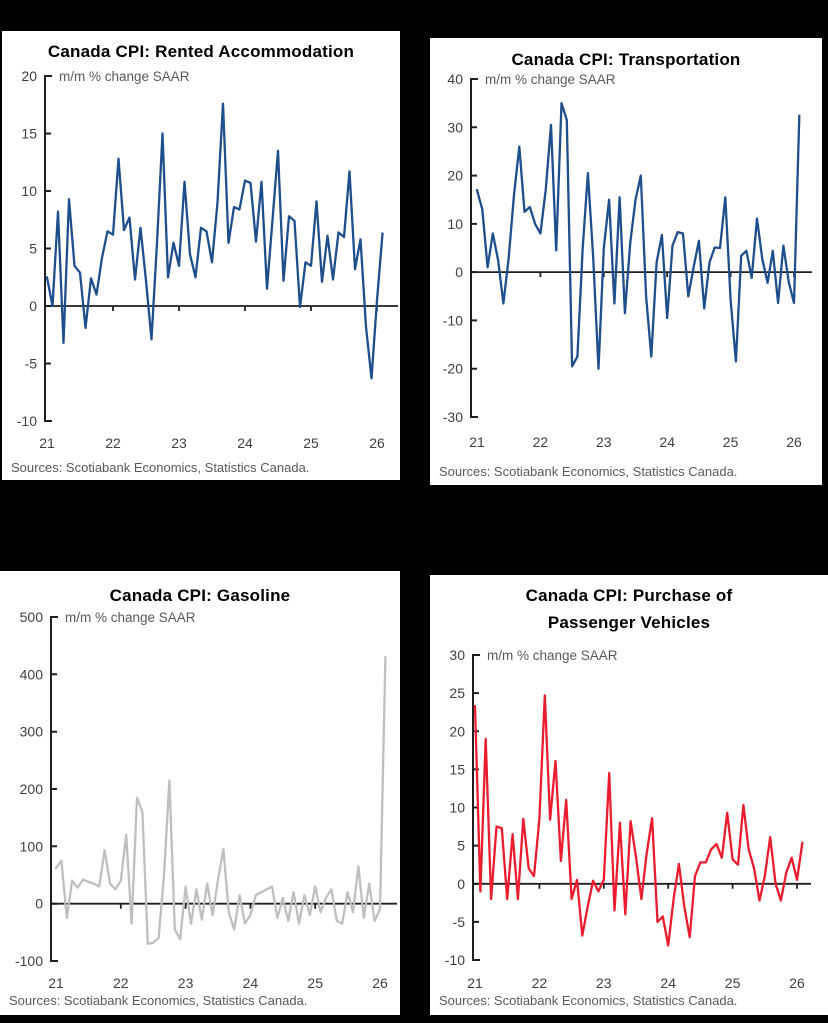  What do you see at coordinates (32, 674) in the screenshot?
I see `y-tick-label: 400` at bounding box center [32, 674].